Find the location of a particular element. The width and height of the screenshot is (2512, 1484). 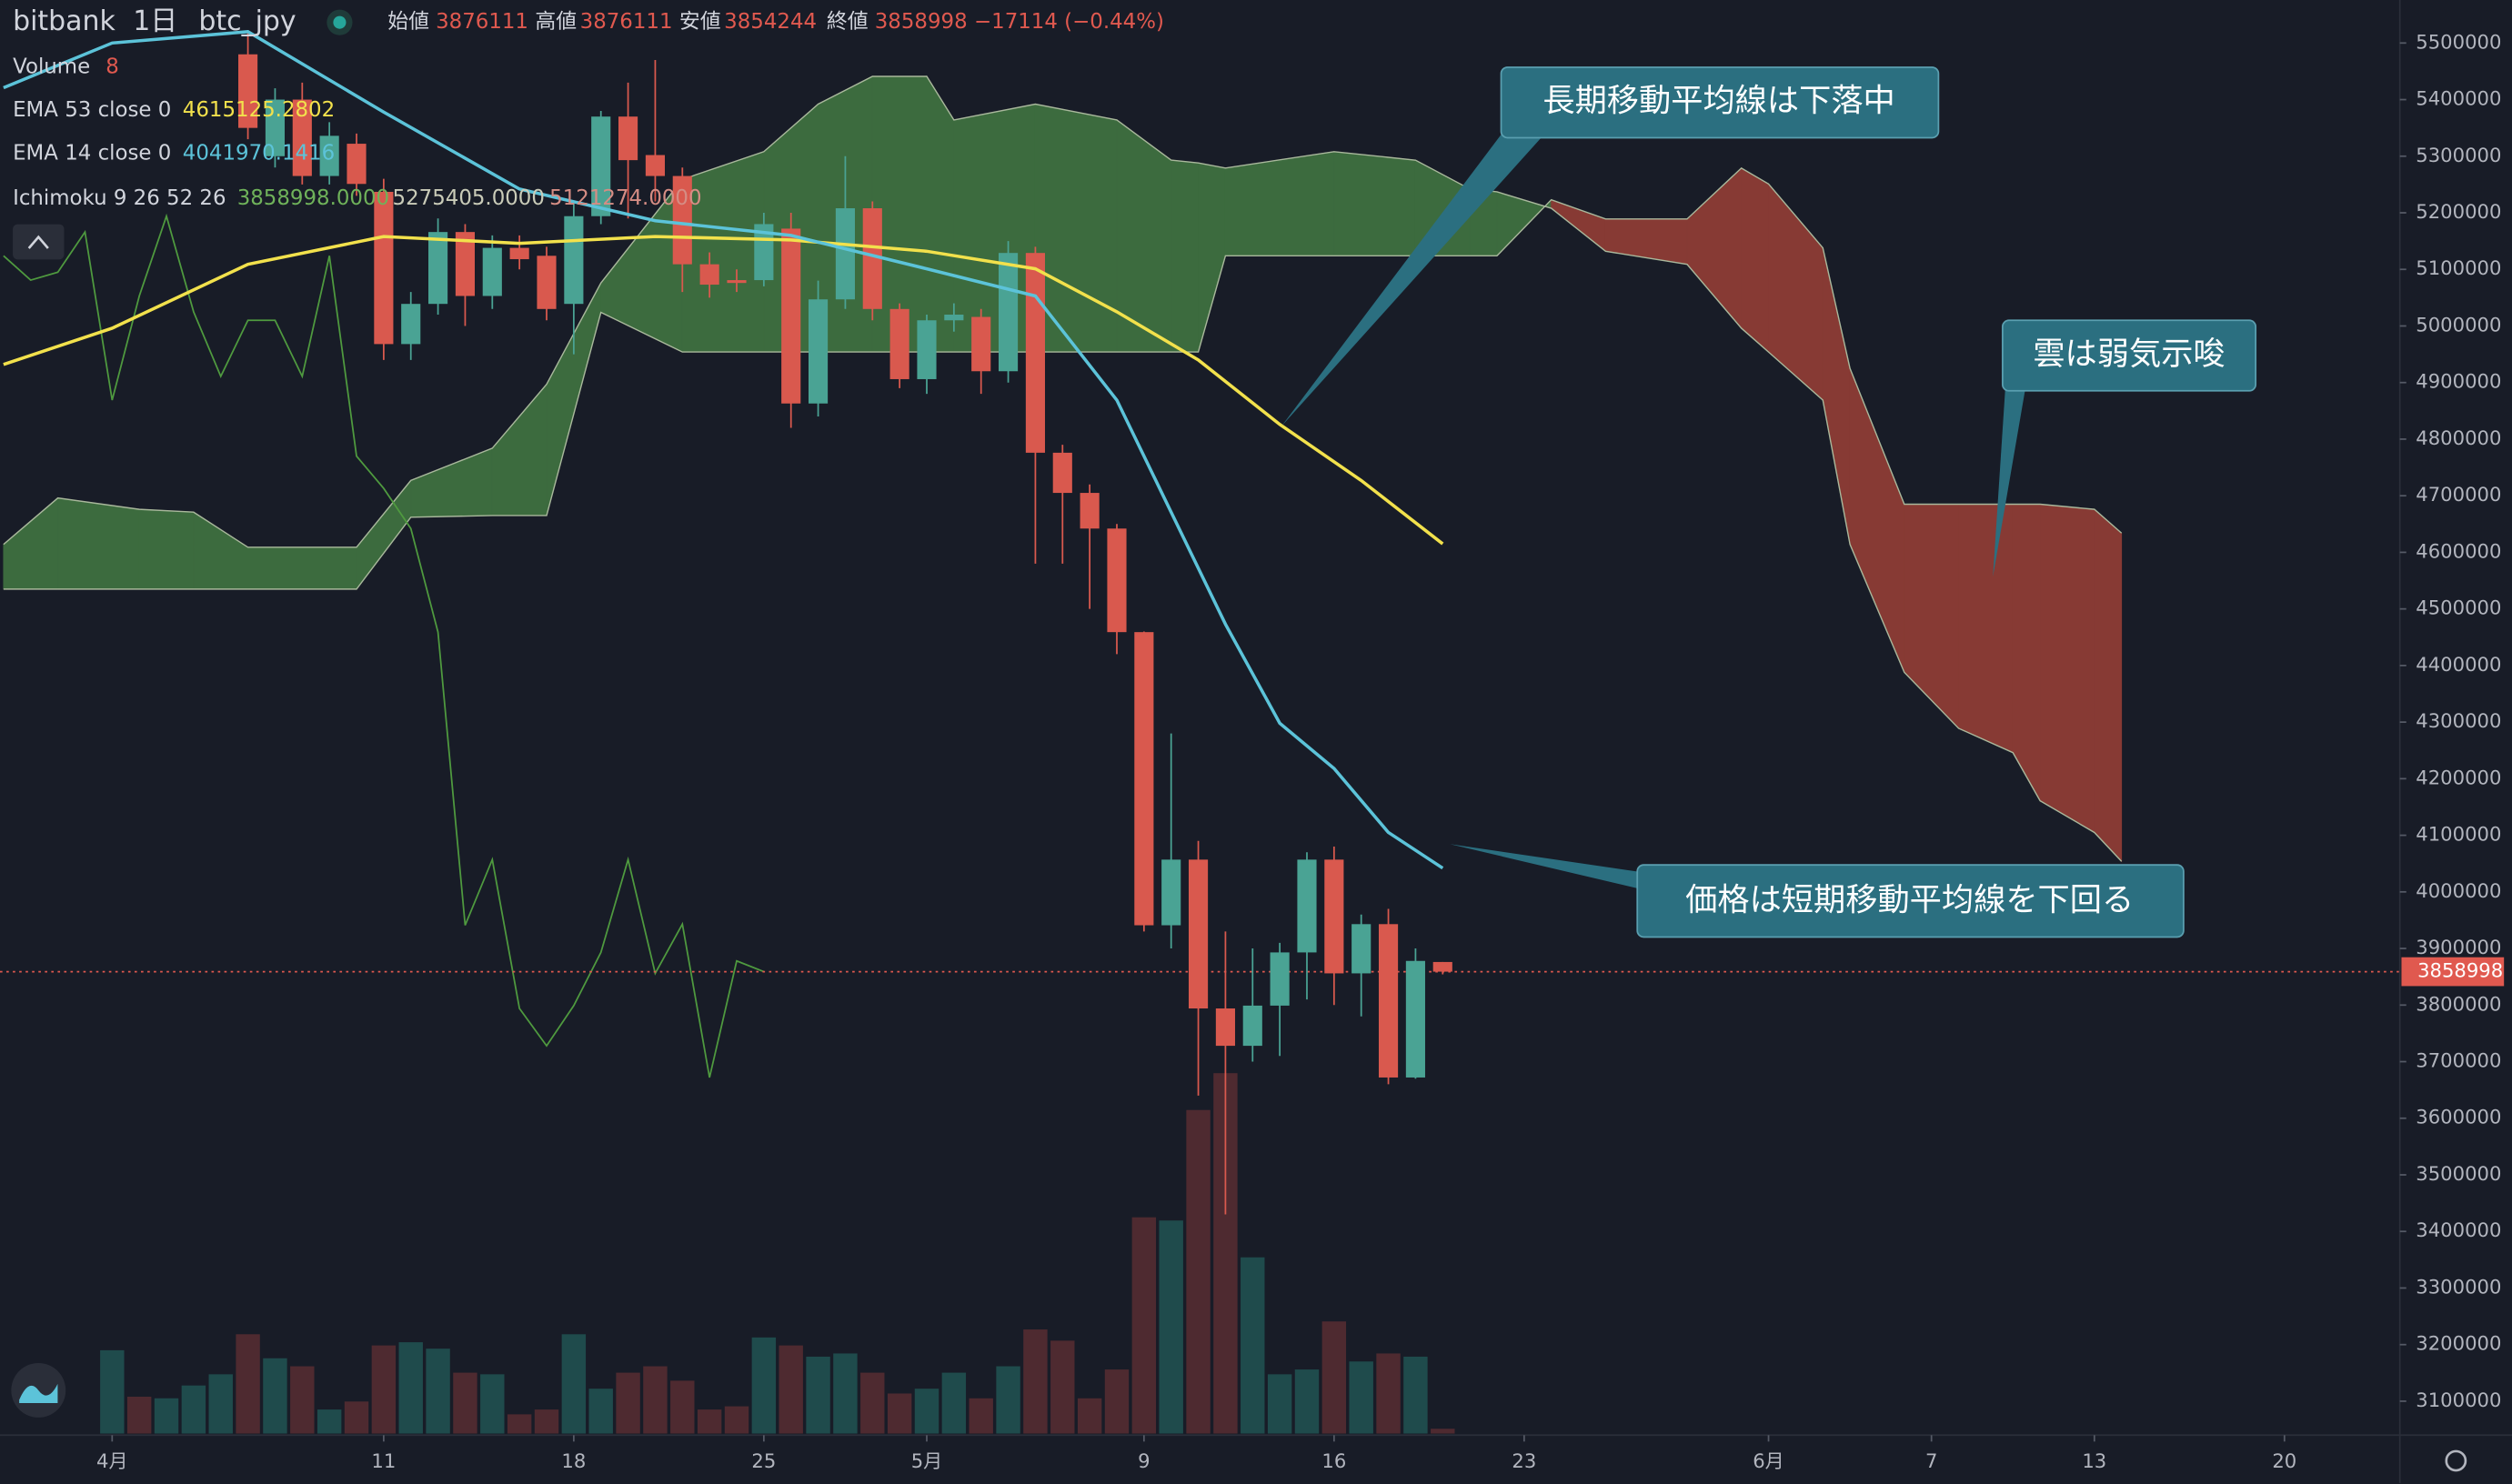

x-tick-label: 25 is located at coordinates (763, 1461).